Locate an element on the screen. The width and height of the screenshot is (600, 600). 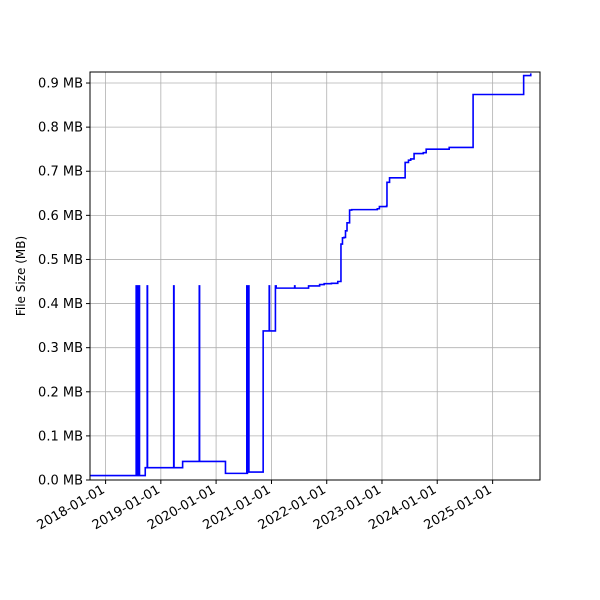
y-tick-label: 0.4 MB is located at coordinates (60, 304).